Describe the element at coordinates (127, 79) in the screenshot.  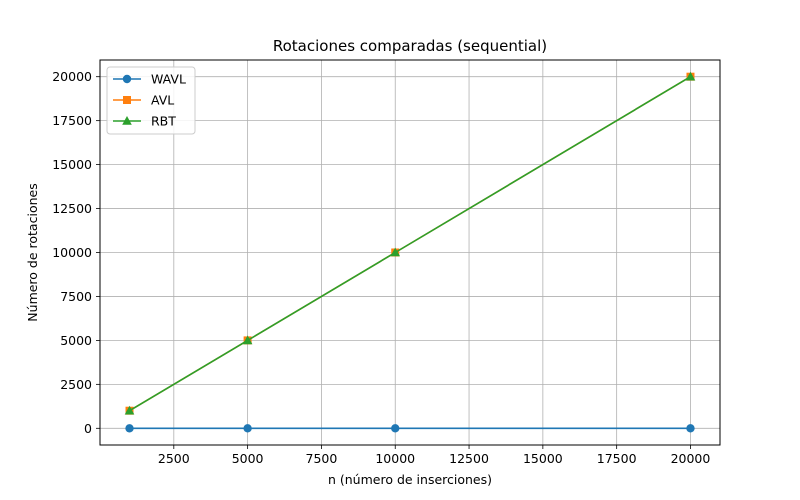
I see `legend-marker-wavl` at that location.